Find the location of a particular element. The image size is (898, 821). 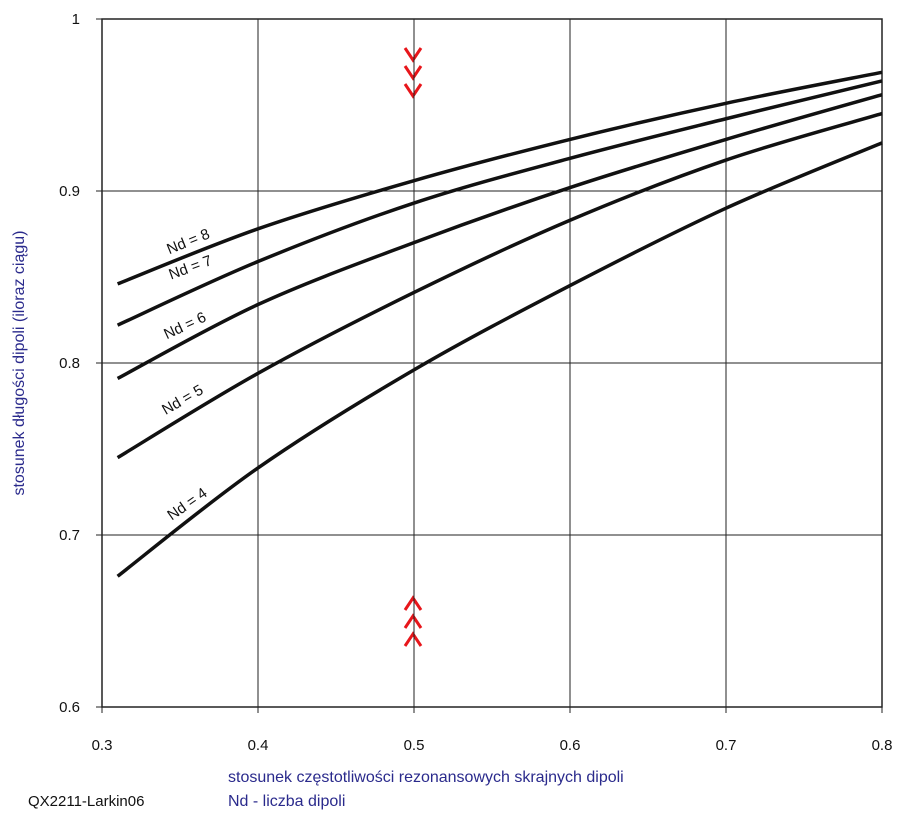

x-tick-label: 0.5 is located at coordinates (414, 745).